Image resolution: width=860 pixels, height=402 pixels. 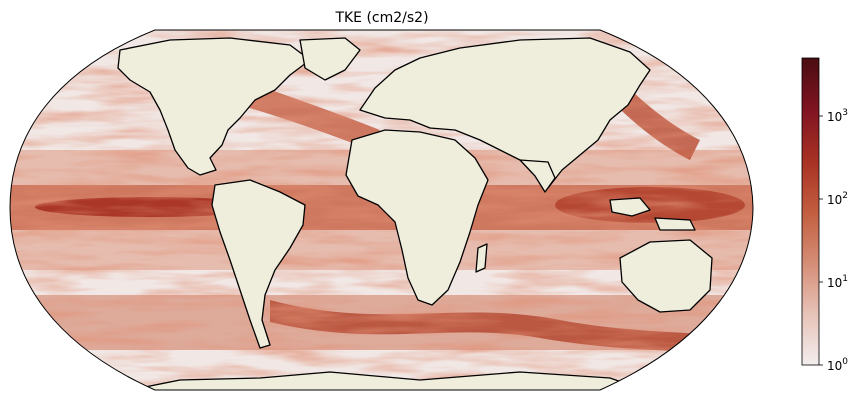 I want to click on north-america-landmass, so click(x=214, y=106).